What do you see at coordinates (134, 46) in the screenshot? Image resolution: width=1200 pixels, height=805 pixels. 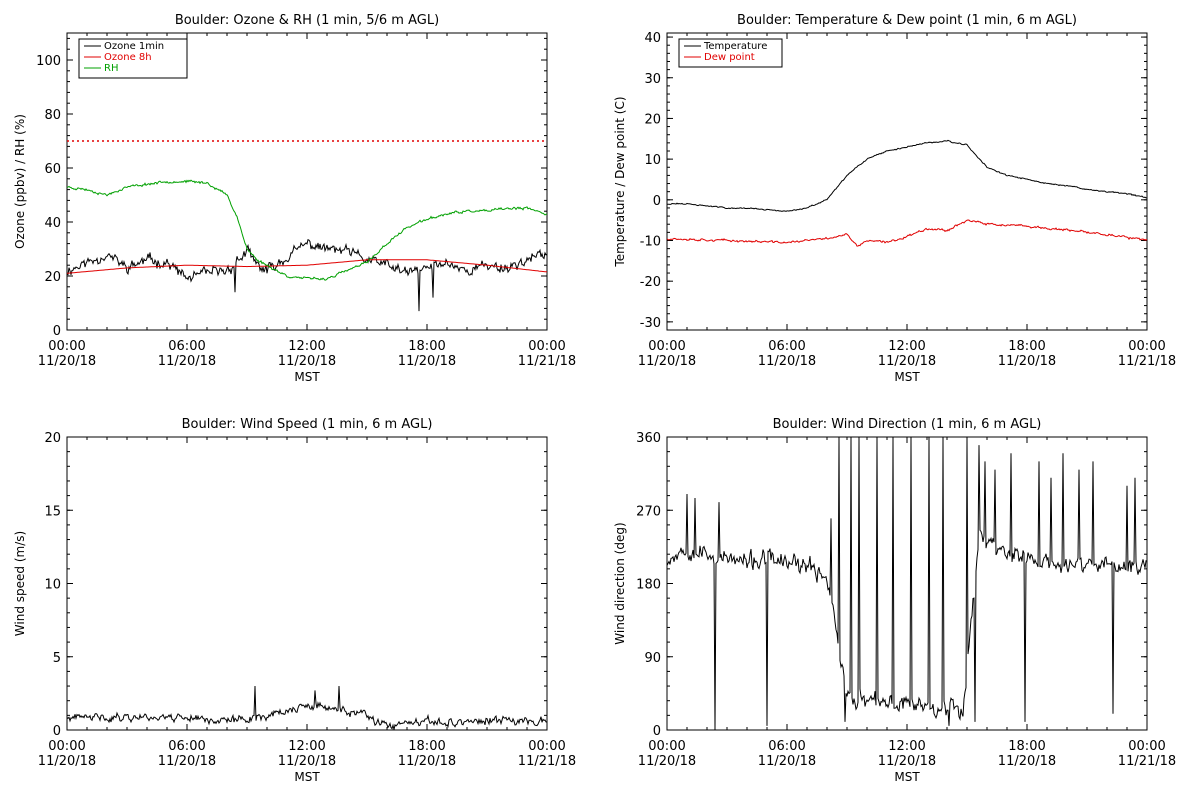 I see `legend-label: Ozone 1min` at bounding box center [134, 46].